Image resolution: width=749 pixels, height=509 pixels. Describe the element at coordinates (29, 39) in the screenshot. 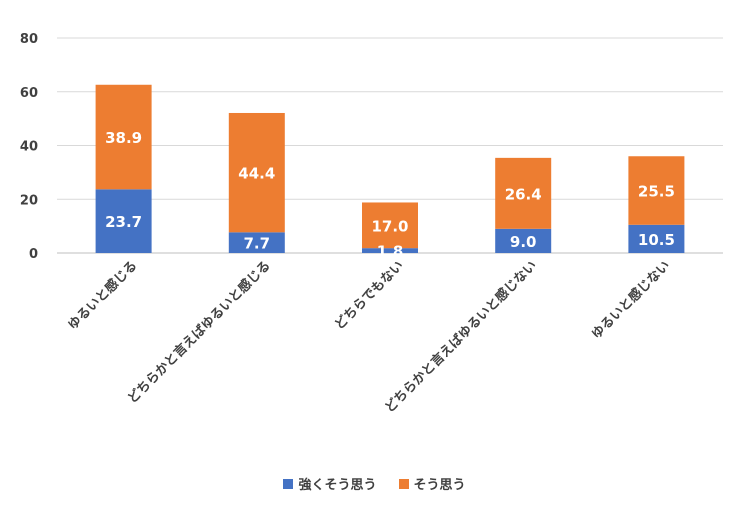

I see `y-tick-label-80: 80` at that location.